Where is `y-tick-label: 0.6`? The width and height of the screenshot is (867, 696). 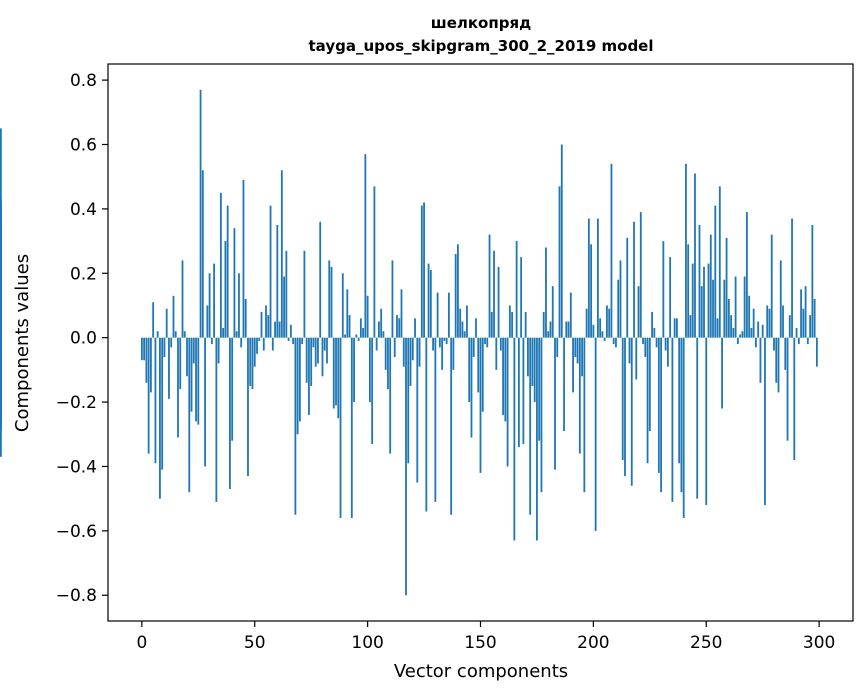
y-tick-label: 0.6 is located at coordinates (83, 145).